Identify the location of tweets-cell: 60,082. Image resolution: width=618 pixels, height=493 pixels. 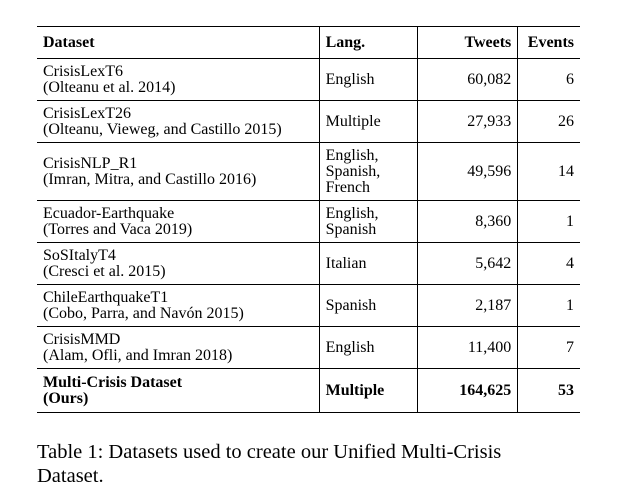
(468, 79).